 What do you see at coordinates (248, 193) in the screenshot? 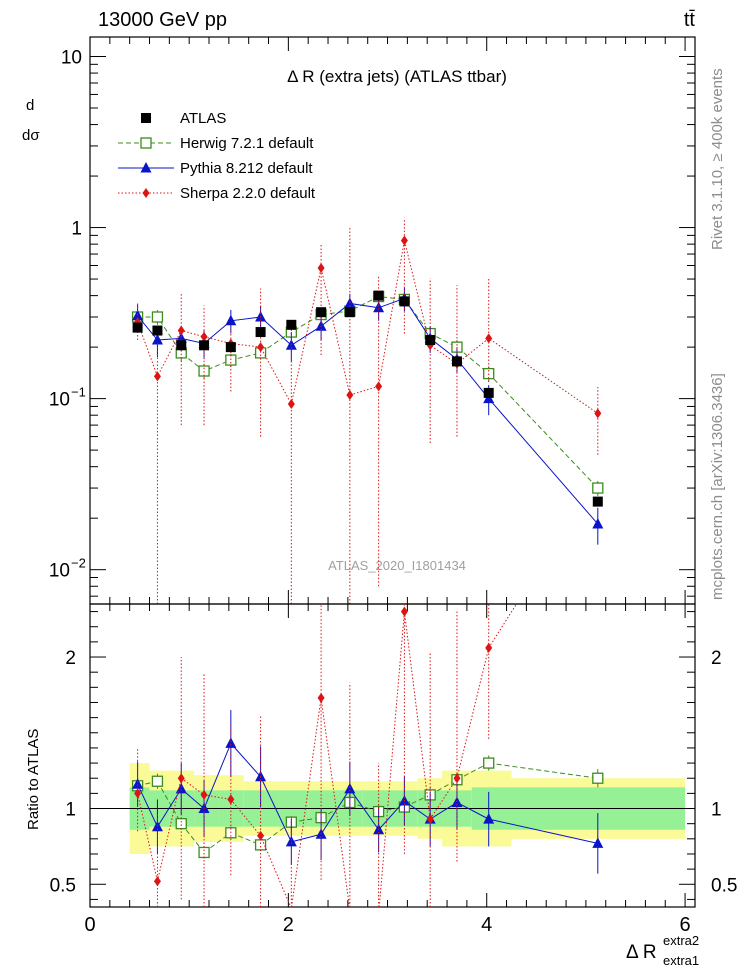
I see `legend-label: Sherpa 2.2.0 default` at bounding box center [248, 193].